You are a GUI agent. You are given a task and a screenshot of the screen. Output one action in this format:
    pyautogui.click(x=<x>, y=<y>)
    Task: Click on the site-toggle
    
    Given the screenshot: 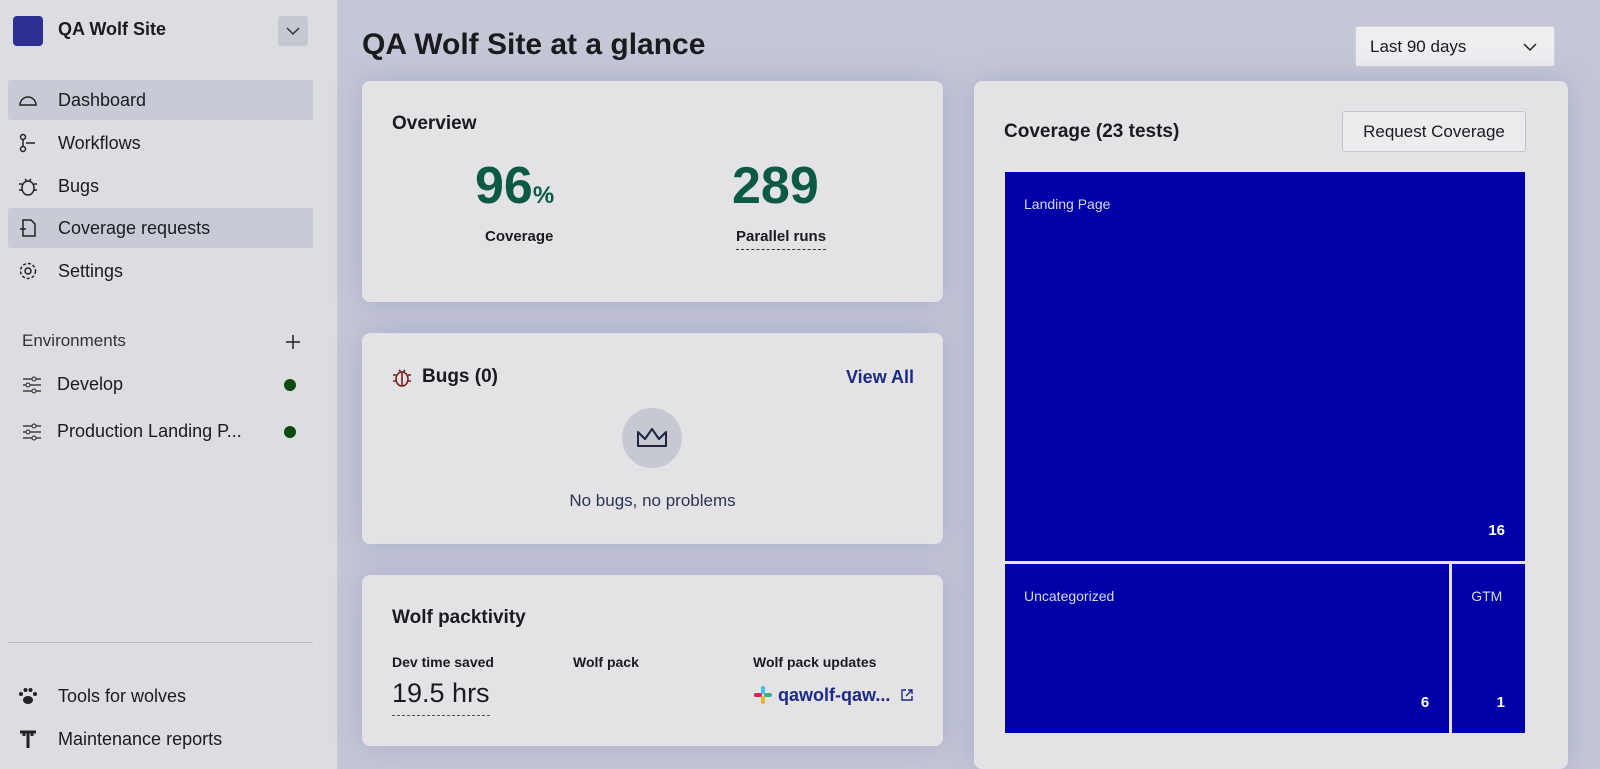 What is the action you would take?
    pyautogui.click(x=293, y=31)
    